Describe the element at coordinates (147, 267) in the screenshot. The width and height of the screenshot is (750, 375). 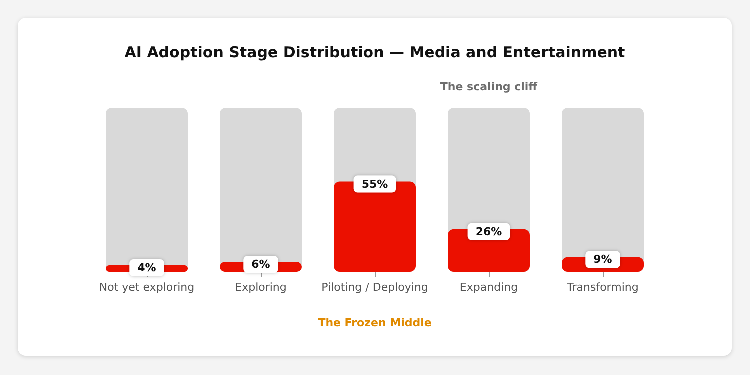
I see `data-label: 4%` at that location.